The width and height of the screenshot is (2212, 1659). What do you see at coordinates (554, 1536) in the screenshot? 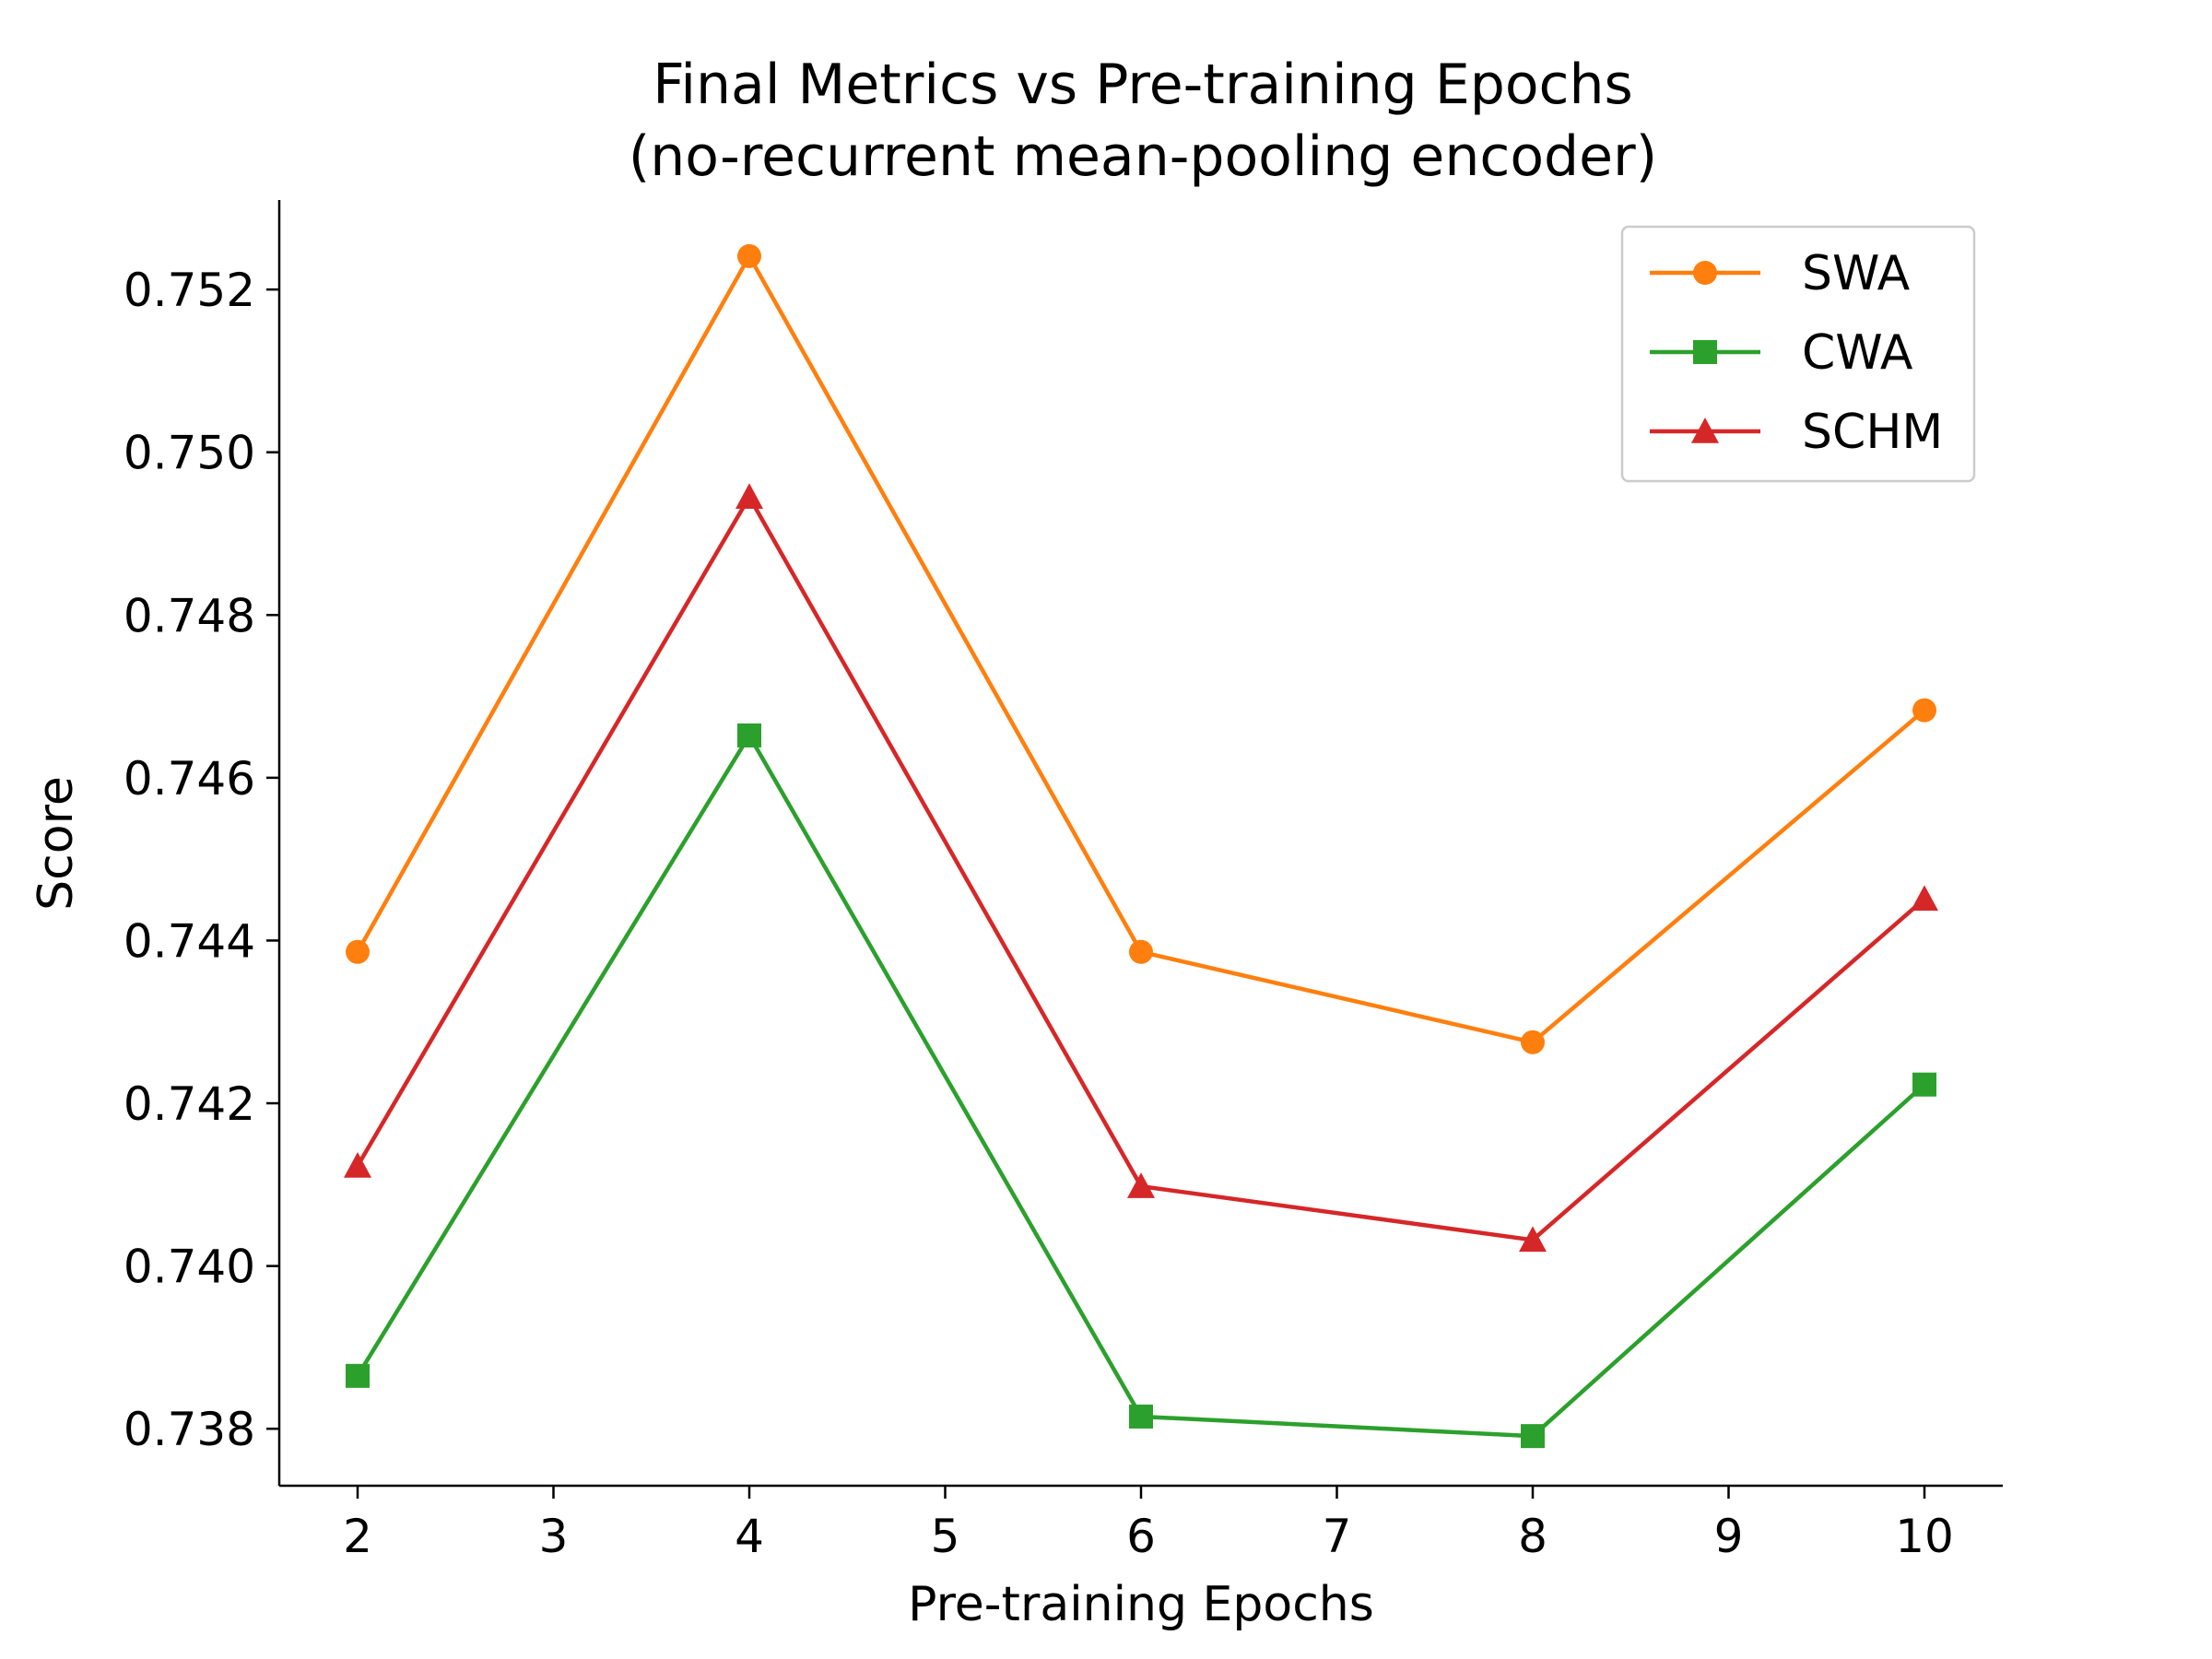
I see `x-tick-label: 3` at bounding box center [554, 1536].